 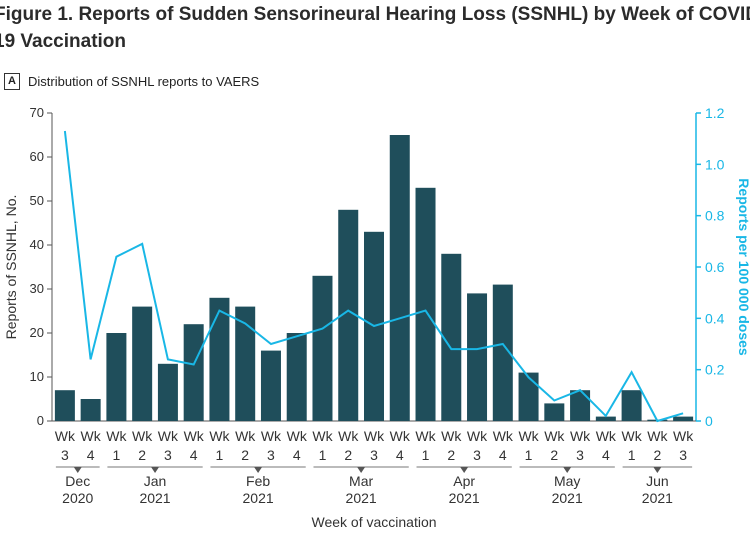 What do you see at coordinates (11, 267) in the screenshot?
I see `left-axis-title: Reports of SSNHL, No.` at bounding box center [11, 267].